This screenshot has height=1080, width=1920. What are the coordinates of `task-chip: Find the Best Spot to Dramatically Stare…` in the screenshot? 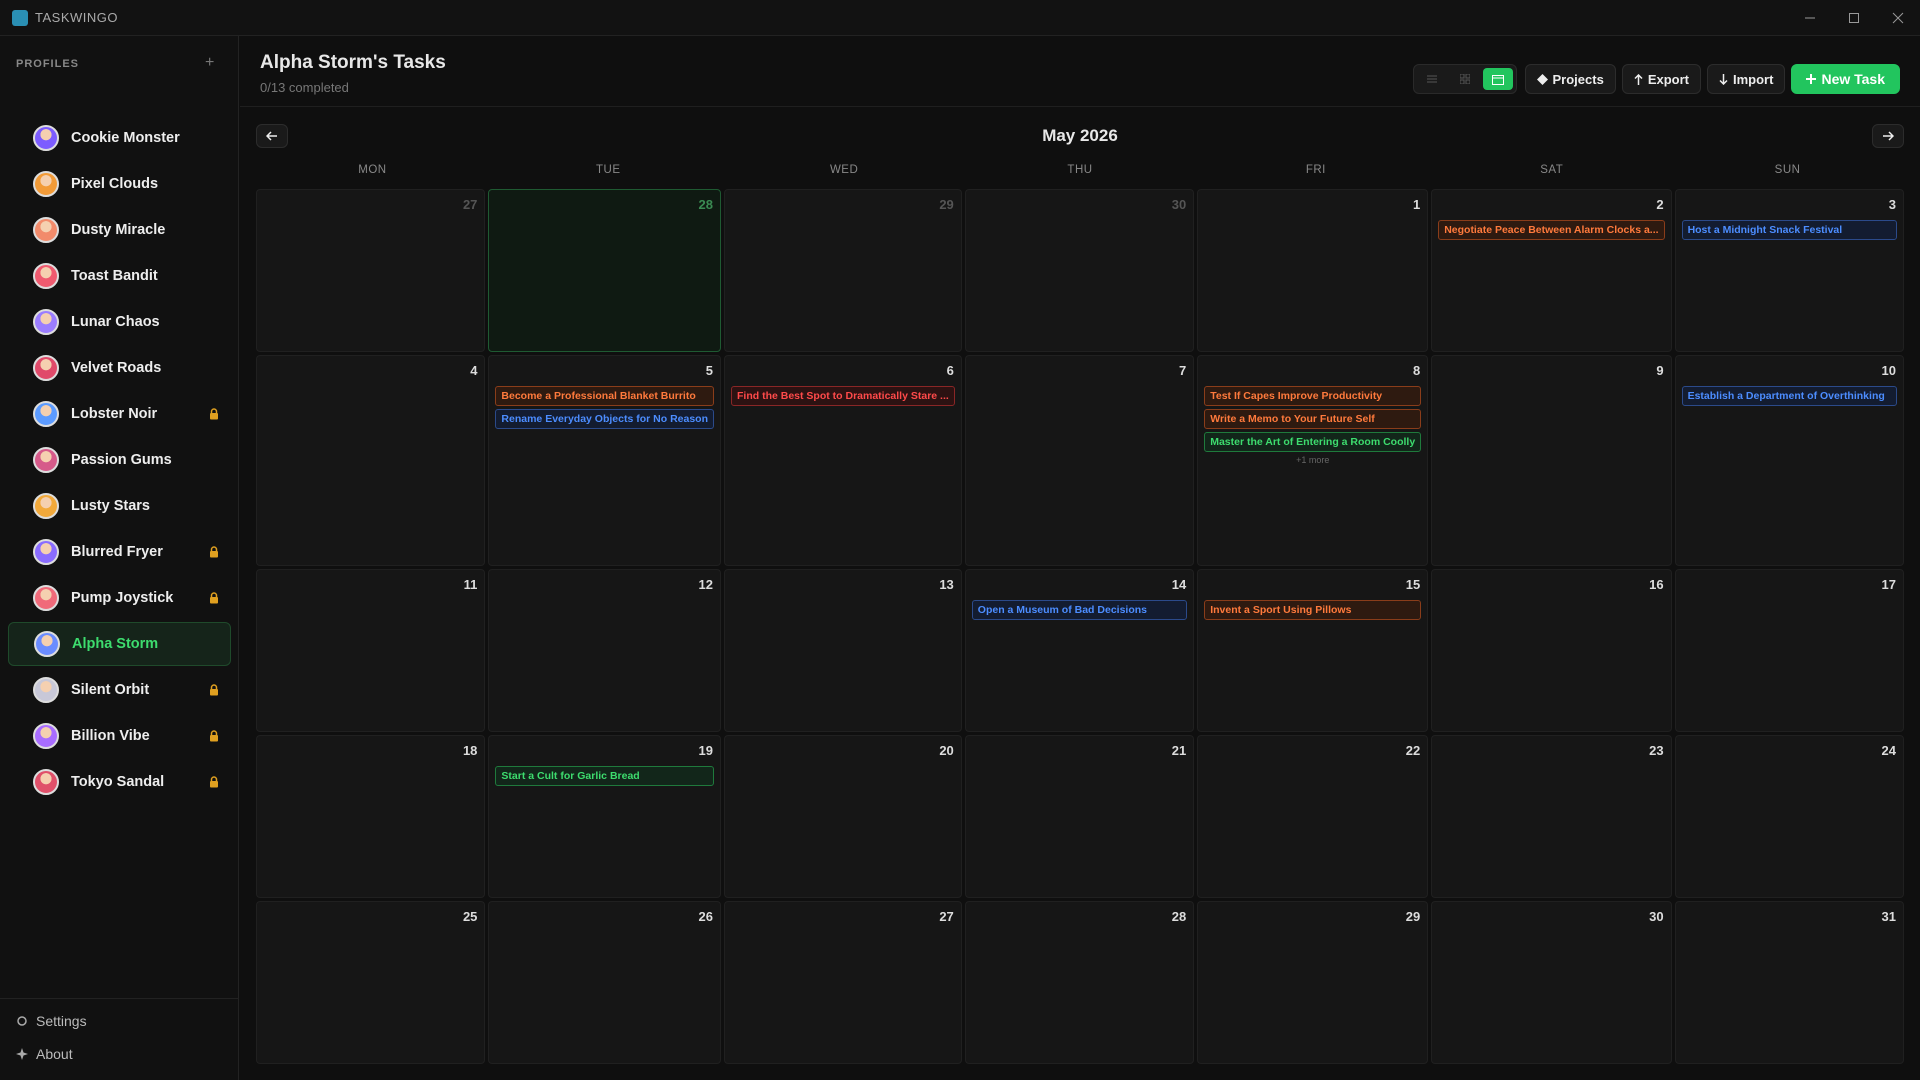 It's located at (843, 396).